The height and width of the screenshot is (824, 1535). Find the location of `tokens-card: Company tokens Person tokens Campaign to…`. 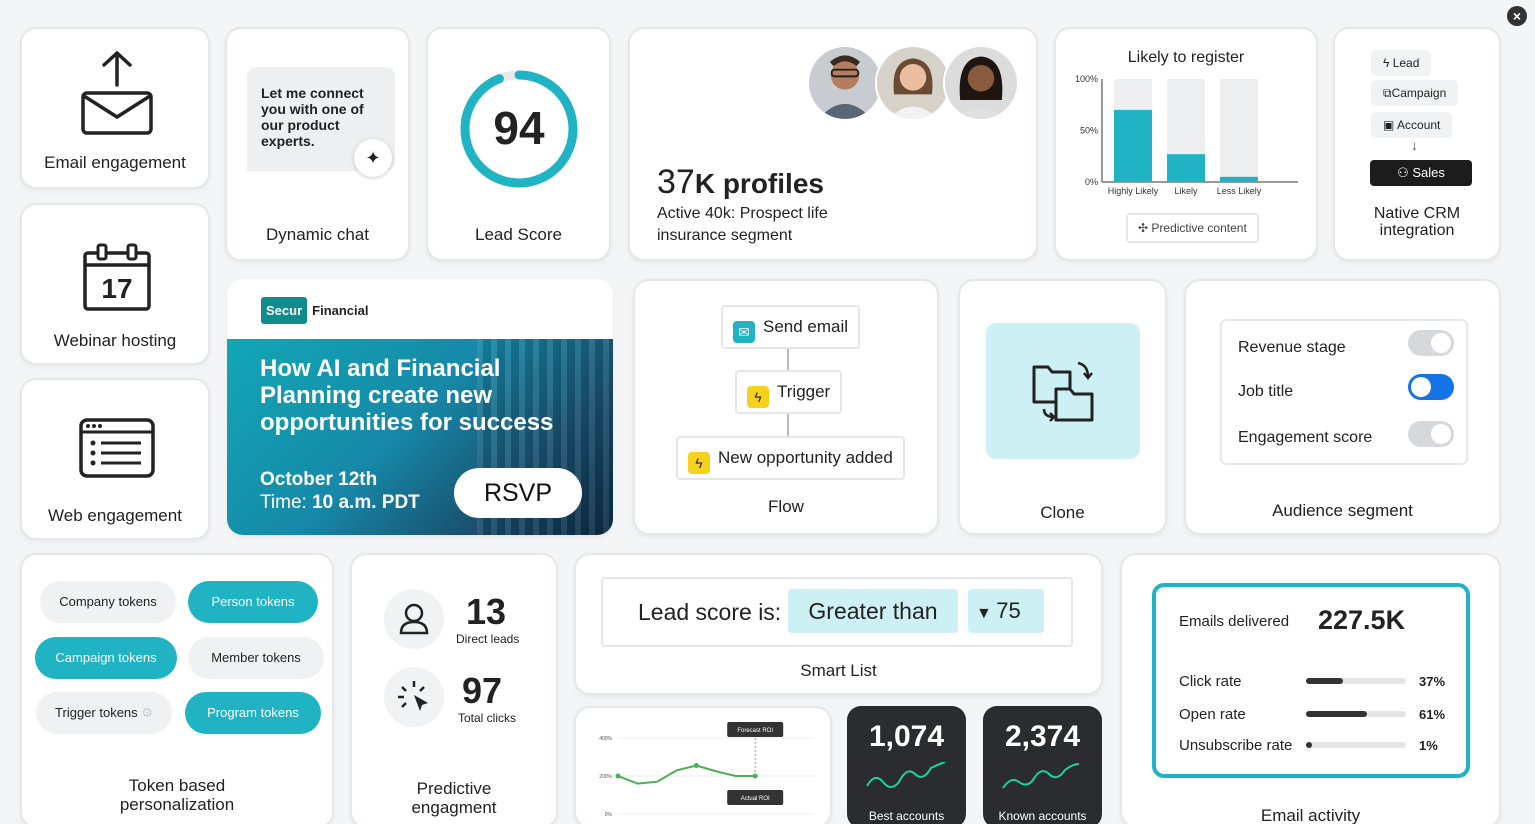

tokens-card: Company tokens Person tokens Campaign to… is located at coordinates (177, 688).